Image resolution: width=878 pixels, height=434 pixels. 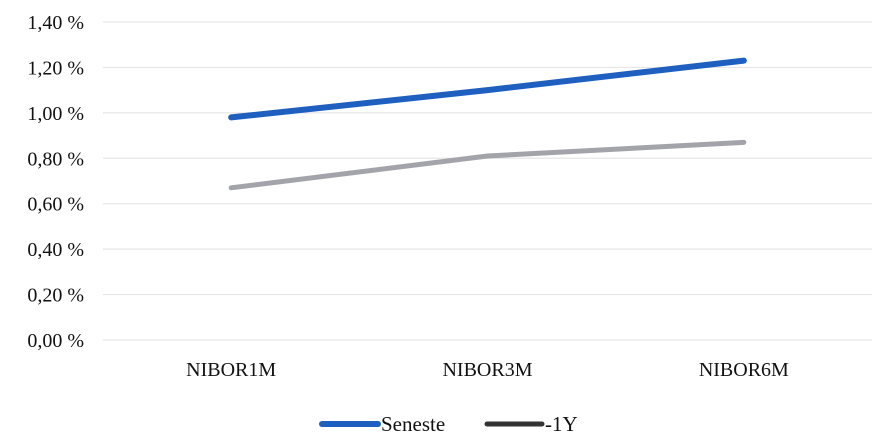 I want to click on series-line-prev-year, so click(x=487, y=165).